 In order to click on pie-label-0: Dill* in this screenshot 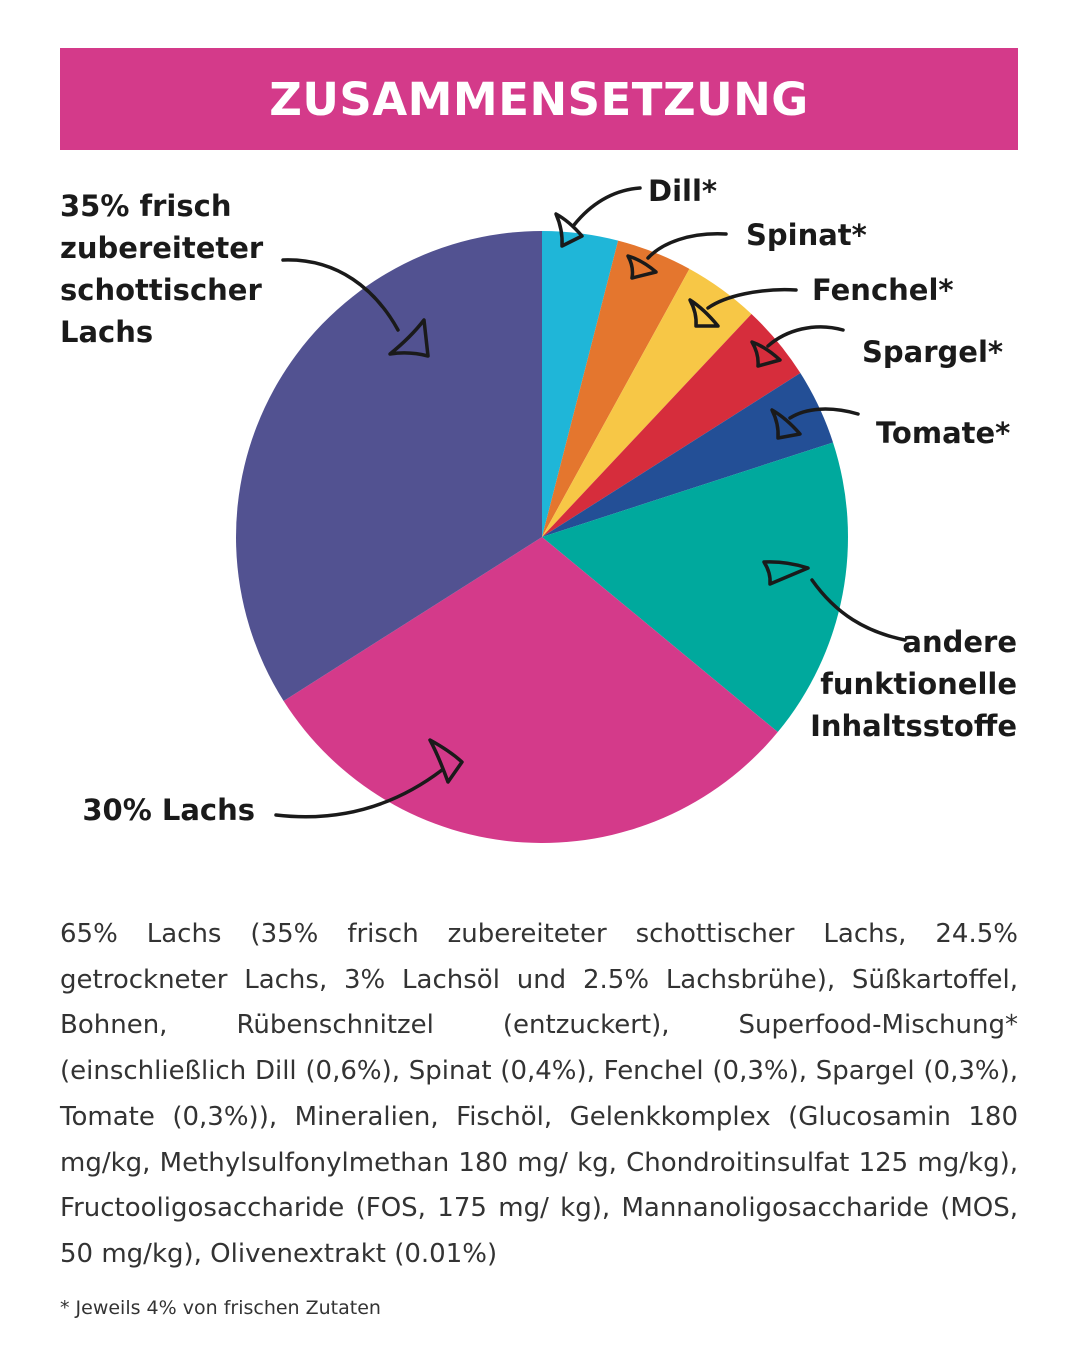, I will do `click(682, 191)`.